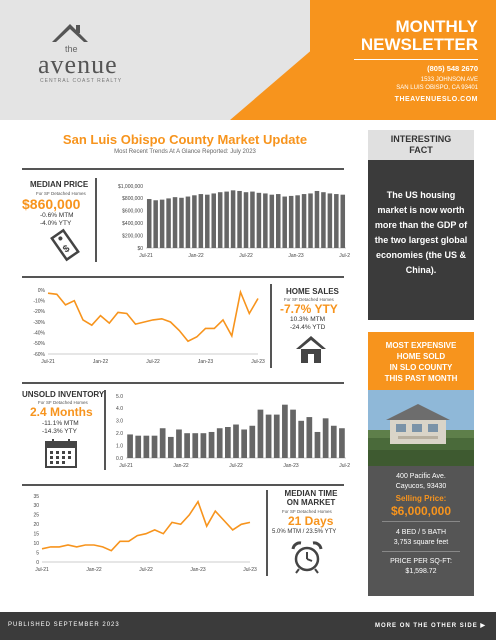 This screenshot has height=640, width=496. I want to click on logo-the: the, so click(71, 49).